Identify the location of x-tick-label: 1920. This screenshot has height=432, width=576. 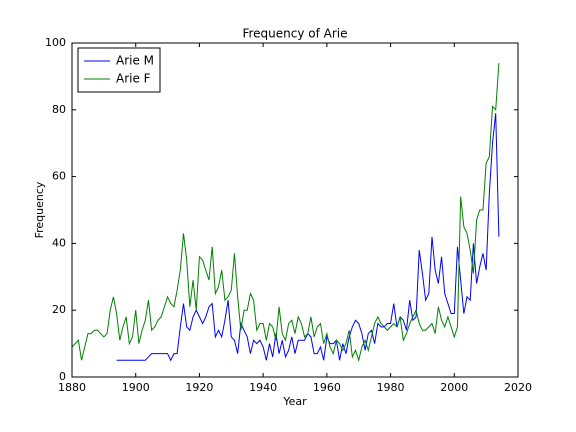
(199, 387).